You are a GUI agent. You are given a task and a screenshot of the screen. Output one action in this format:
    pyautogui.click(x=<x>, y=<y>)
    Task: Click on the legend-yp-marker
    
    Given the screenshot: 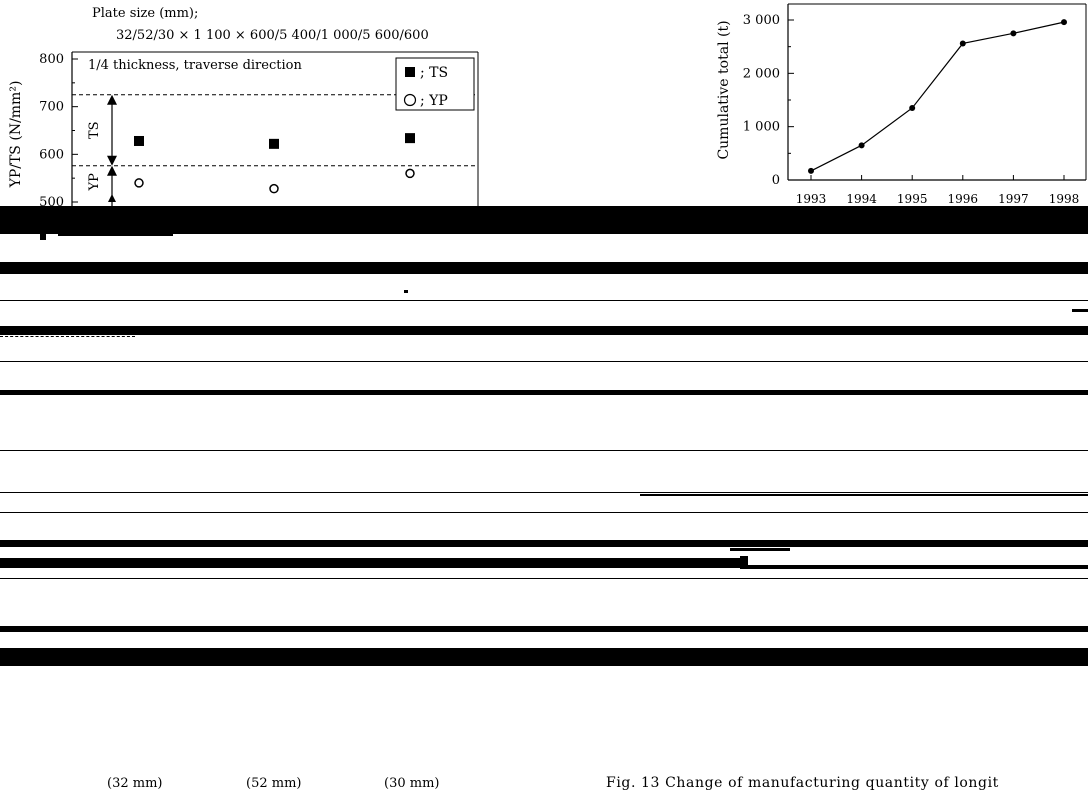 What is the action you would take?
    pyautogui.click(x=410, y=100)
    